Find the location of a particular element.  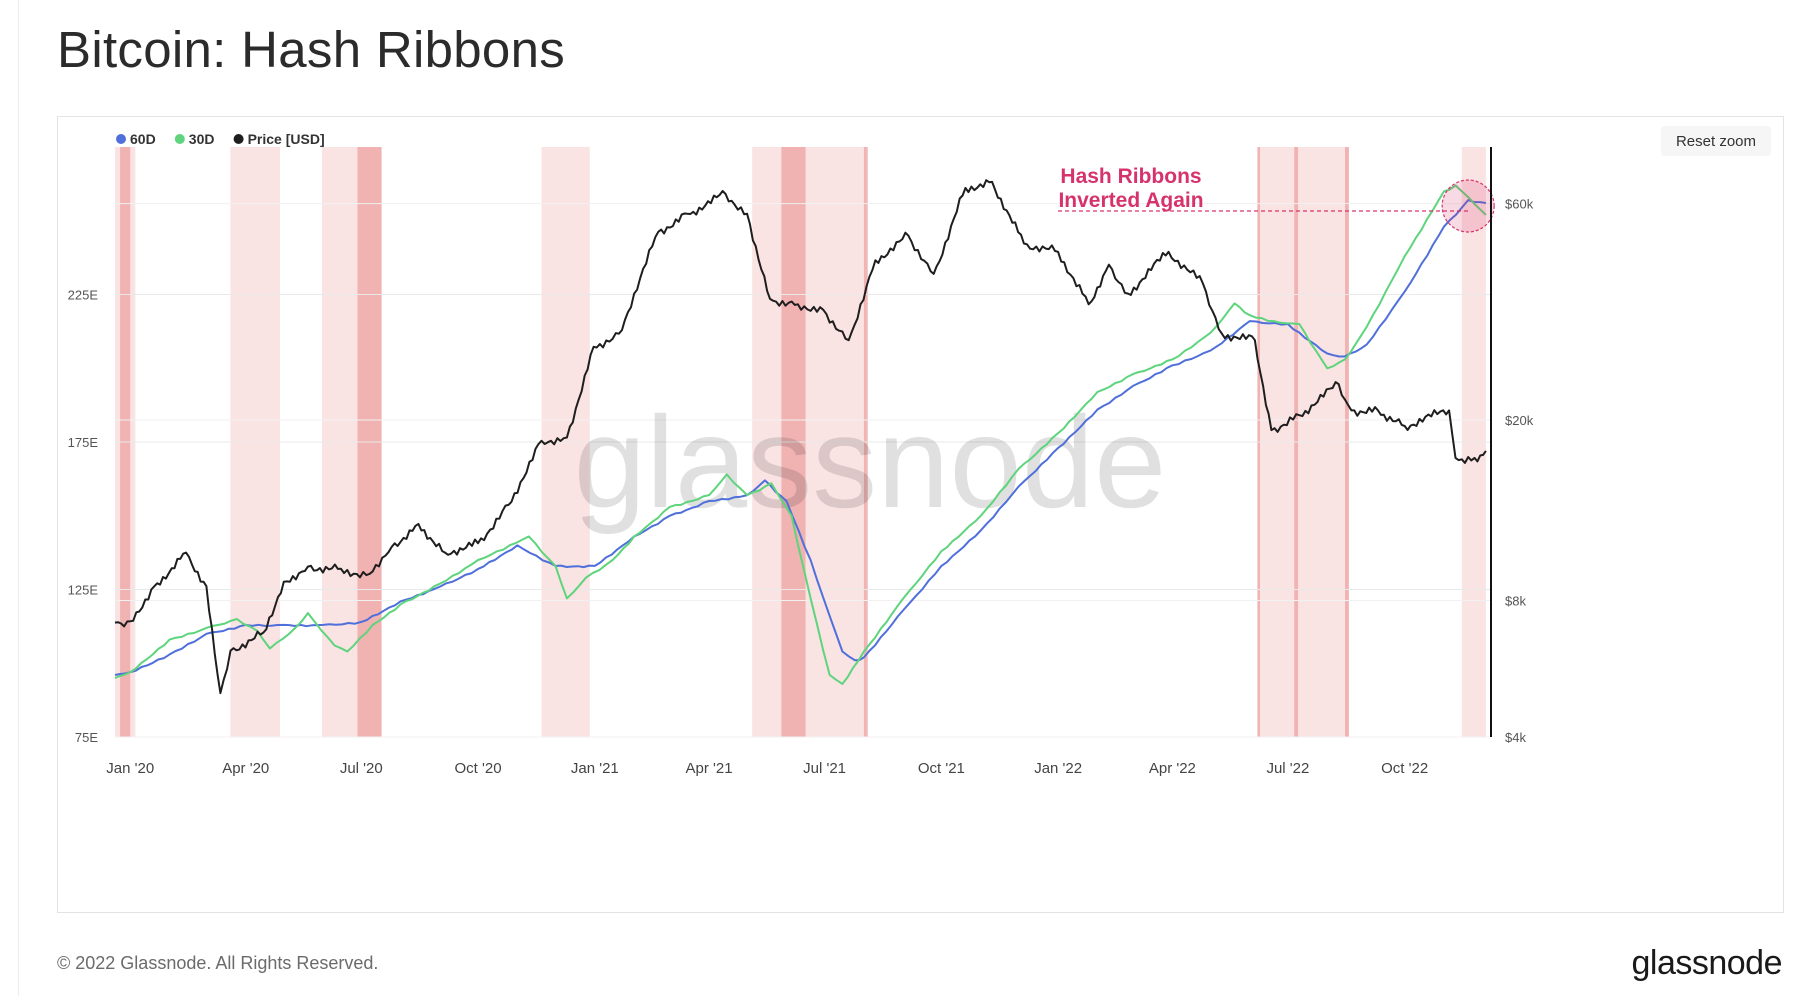

left-divider is located at coordinates (18, 498).